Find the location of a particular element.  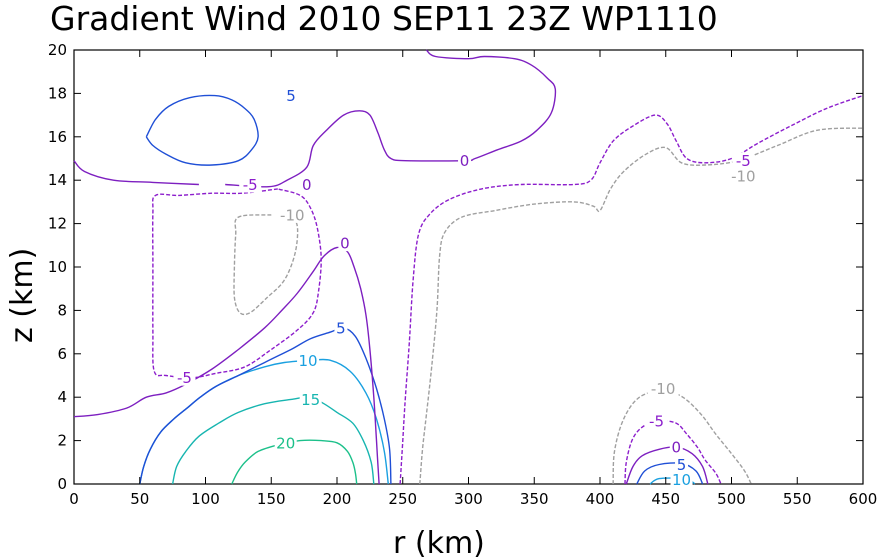

y-tick-label: 14 is located at coordinates (57, 180).